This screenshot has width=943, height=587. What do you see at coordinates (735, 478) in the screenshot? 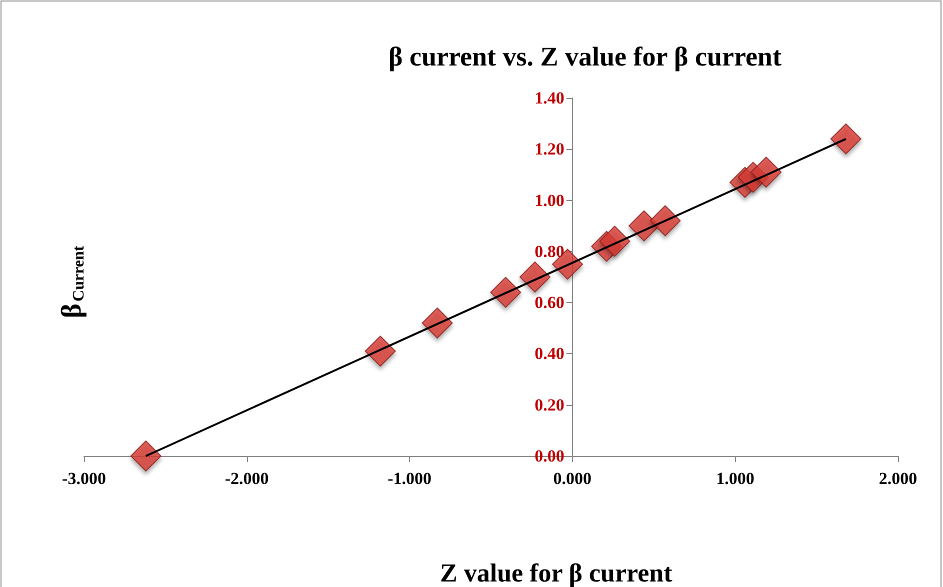
I see `x-tick-label: 1.000` at bounding box center [735, 478].